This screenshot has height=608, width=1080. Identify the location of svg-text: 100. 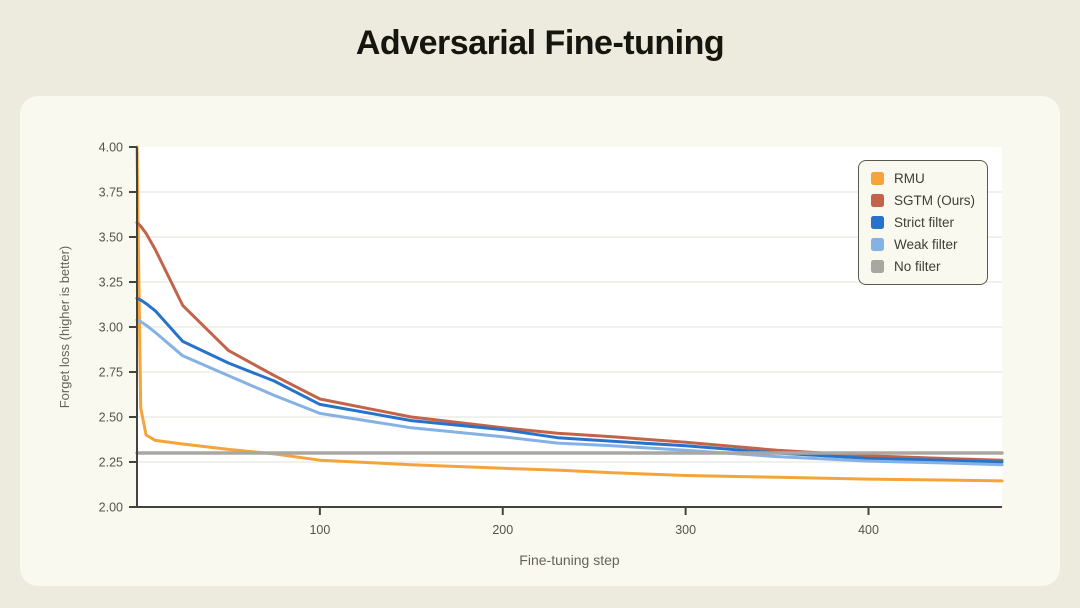
(319, 530).